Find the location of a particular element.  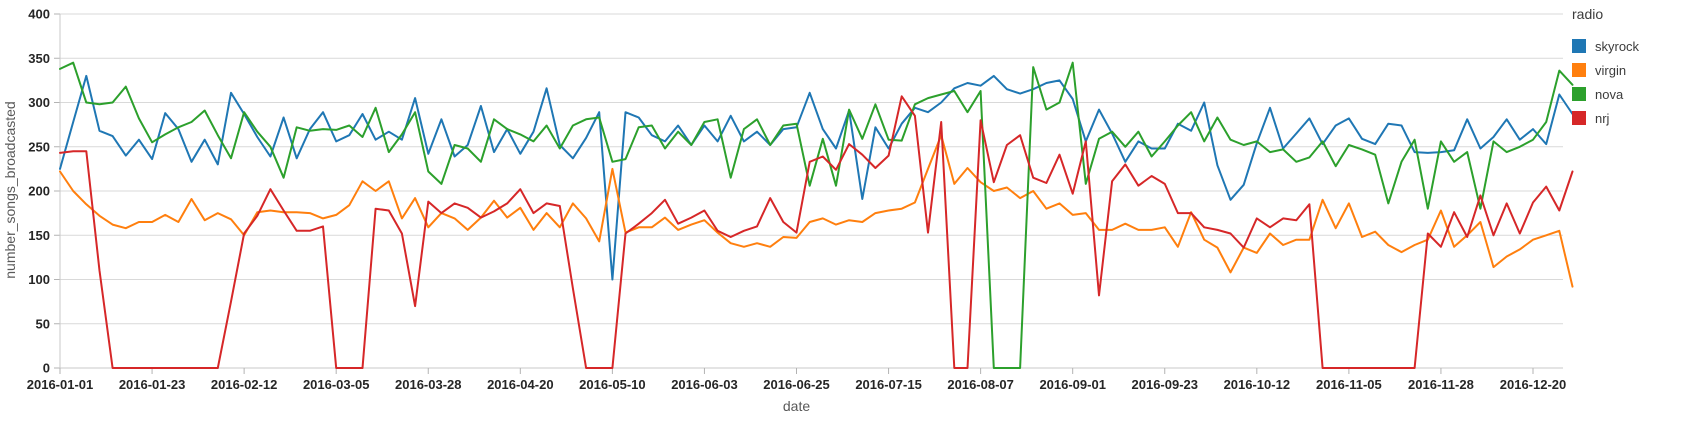

legend-swatch-virgin is located at coordinates (1579, 70).